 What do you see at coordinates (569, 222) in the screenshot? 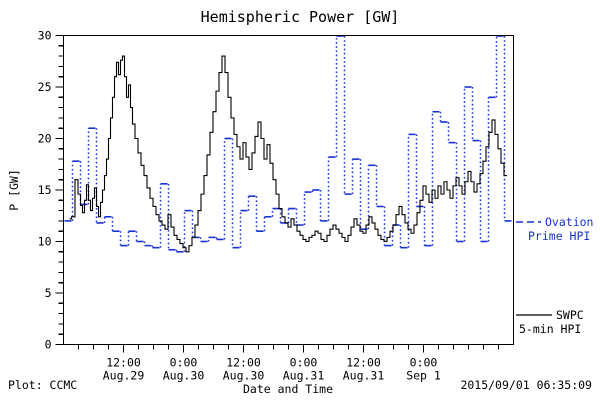
I see `legend-ovation-label-line1: Ovation` at bounding box center [569, 222].